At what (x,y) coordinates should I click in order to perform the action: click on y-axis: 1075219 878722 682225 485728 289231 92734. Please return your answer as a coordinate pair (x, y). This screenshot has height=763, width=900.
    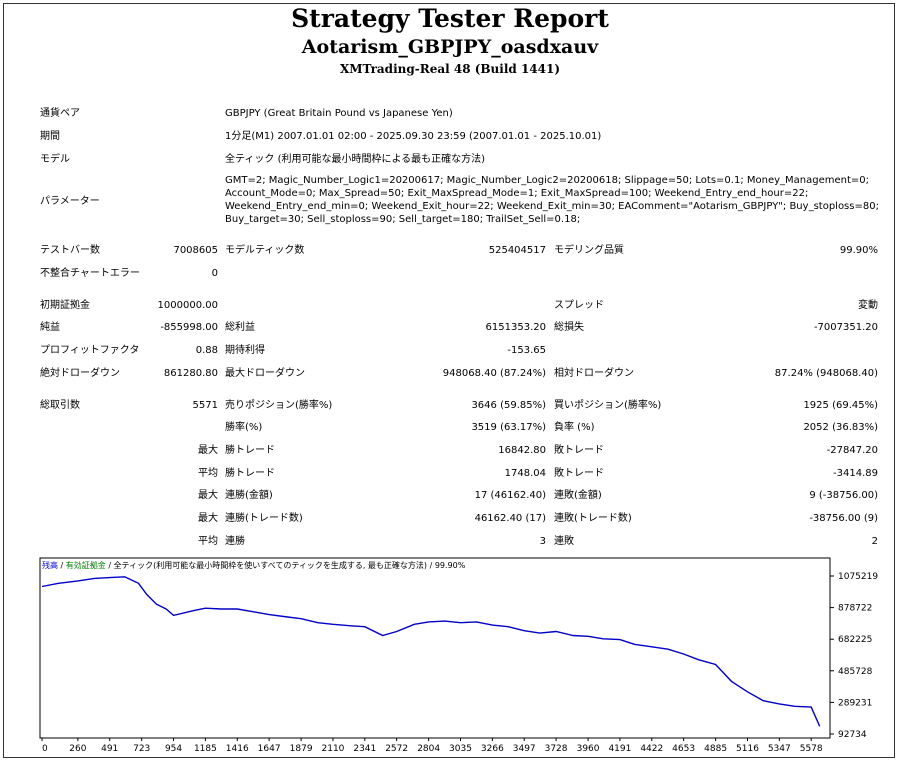
    Looking at the image, I should click on (854, 656).